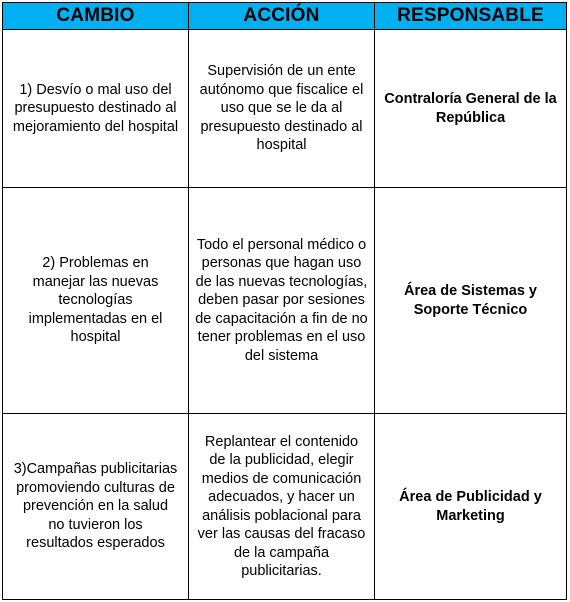  I want to click on responsable-cell: Área de Publicidad y Marketing, so click(470, 506).